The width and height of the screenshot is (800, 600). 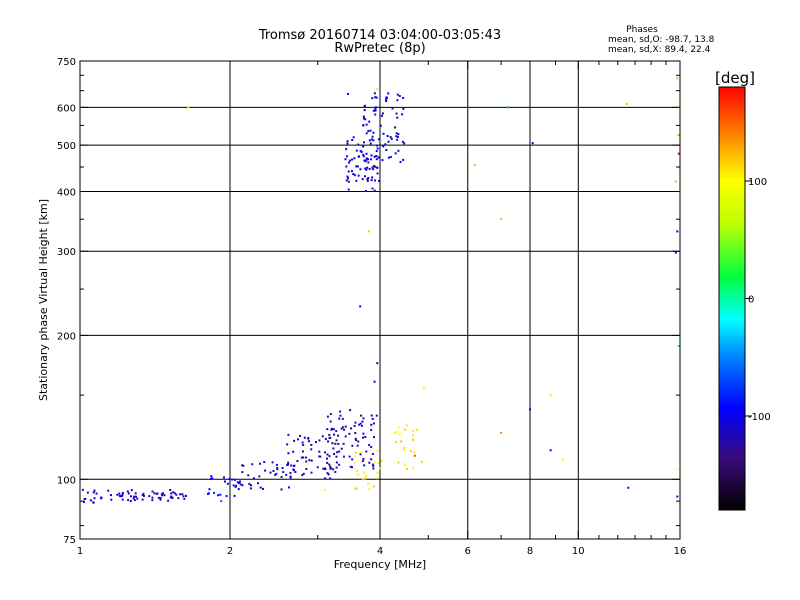 I want to click on y-axis-label: Stationary phase Virtual Height [km], so click(x=43, y=300).